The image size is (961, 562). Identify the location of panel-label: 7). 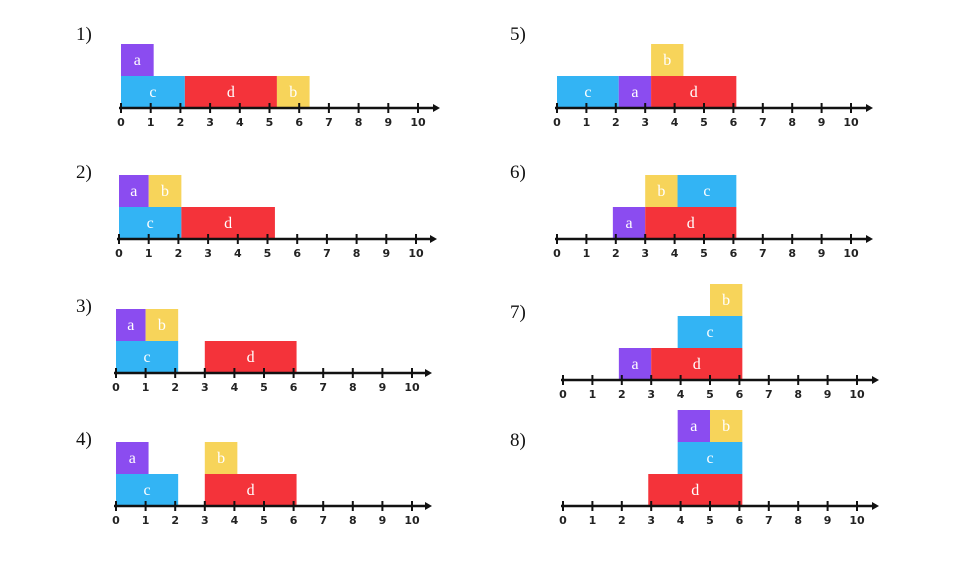
(518, 312).